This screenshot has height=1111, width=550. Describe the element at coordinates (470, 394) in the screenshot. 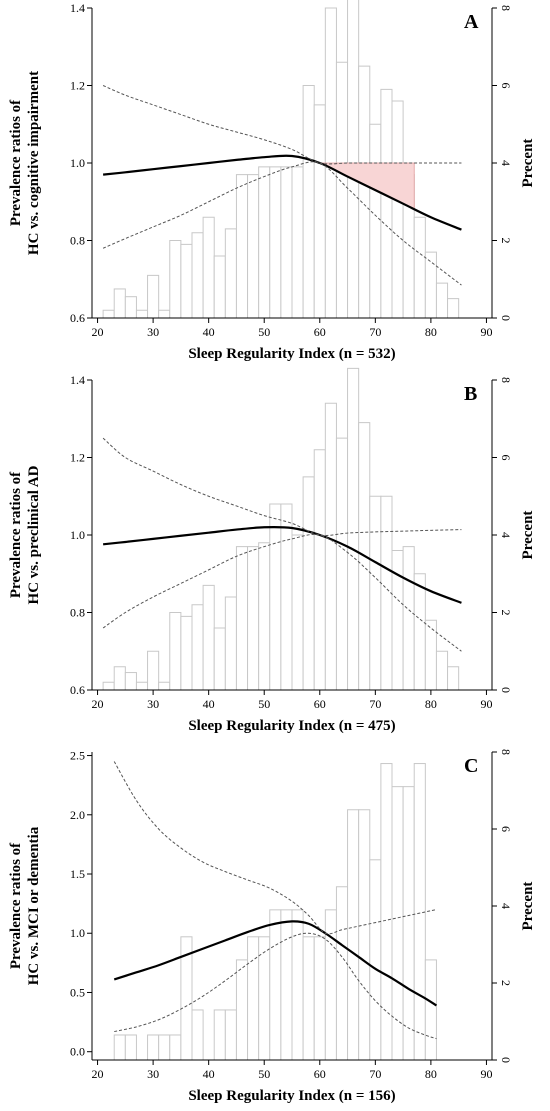

I see `panel-label: B` at that location.